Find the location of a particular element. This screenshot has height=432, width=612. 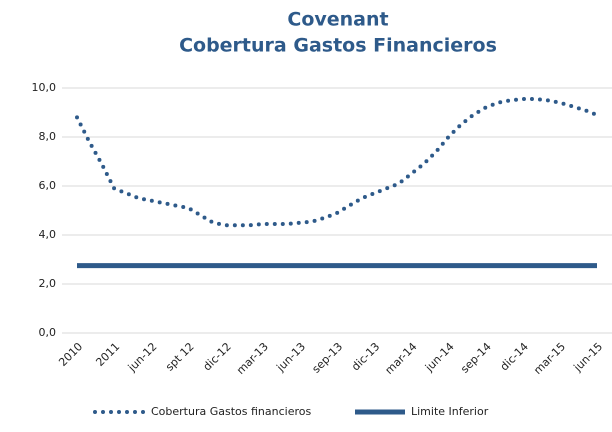

y-tick-label: 6,0 is located at coordinates (48, 185).